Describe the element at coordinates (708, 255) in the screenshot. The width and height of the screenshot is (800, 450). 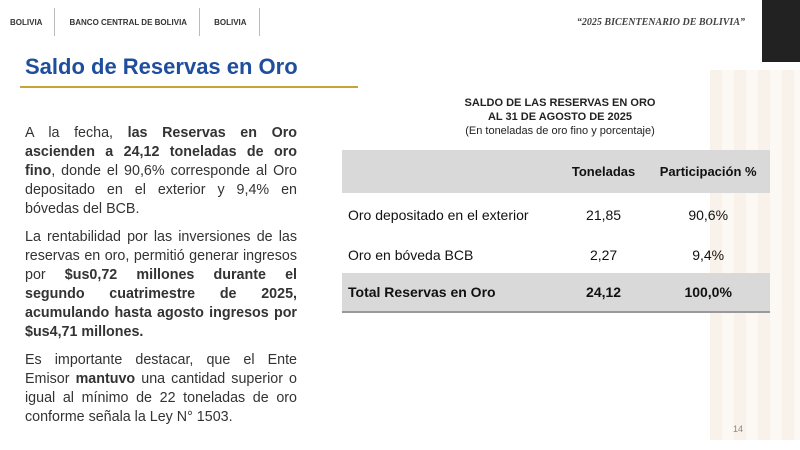
I see `table-cell: 9,4%` at that location.